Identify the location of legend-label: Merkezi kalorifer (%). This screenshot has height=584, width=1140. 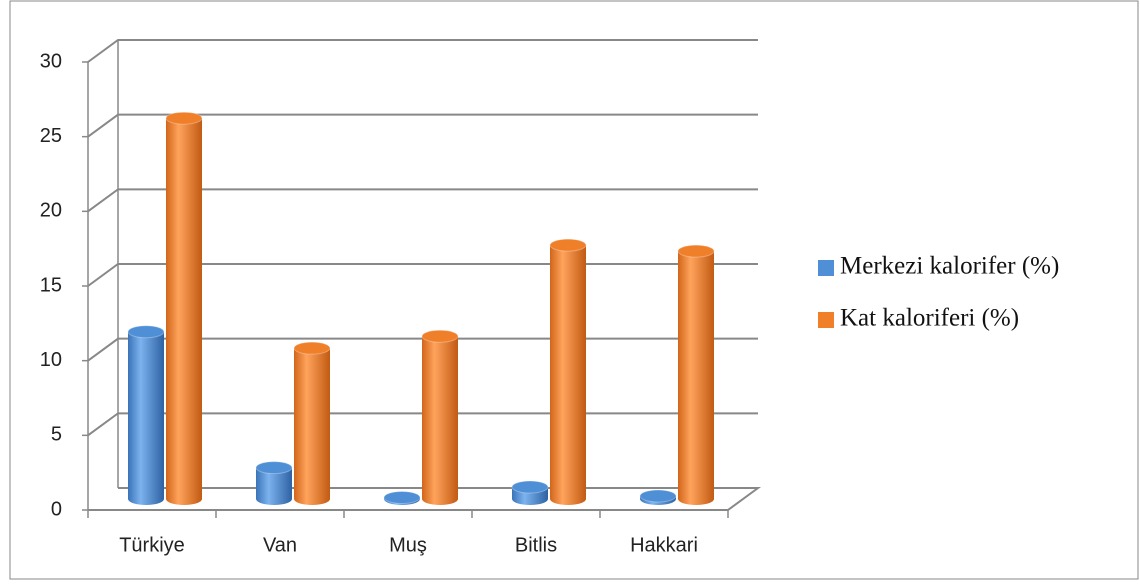
(949, 266).